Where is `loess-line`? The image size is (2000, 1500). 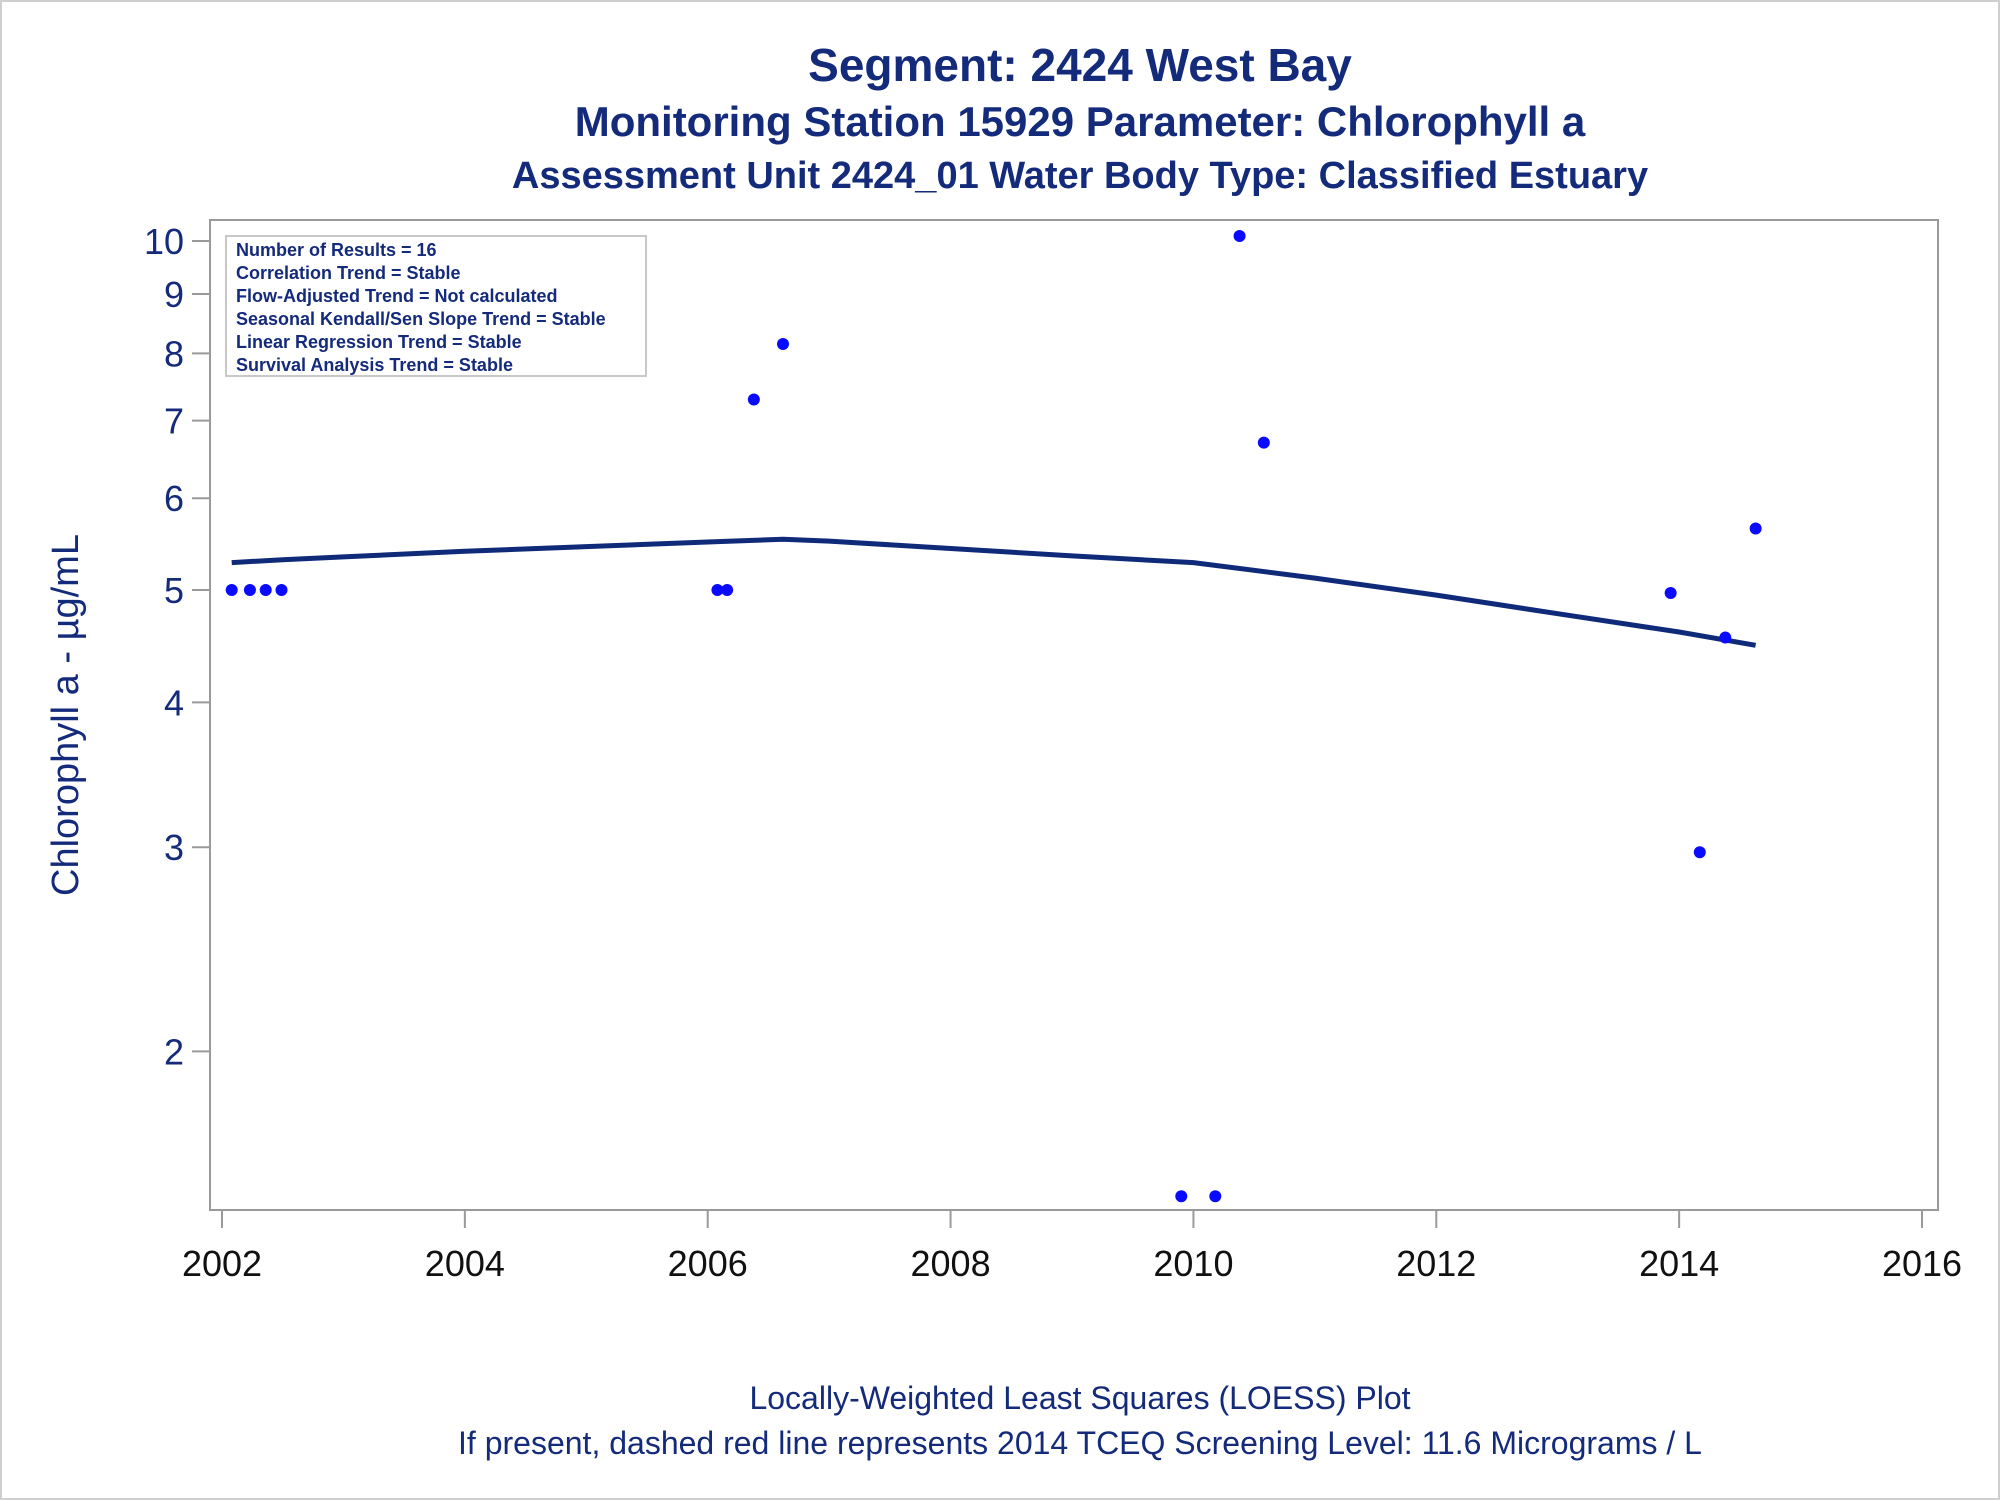 loess-line is located at coordinates (994, 592).